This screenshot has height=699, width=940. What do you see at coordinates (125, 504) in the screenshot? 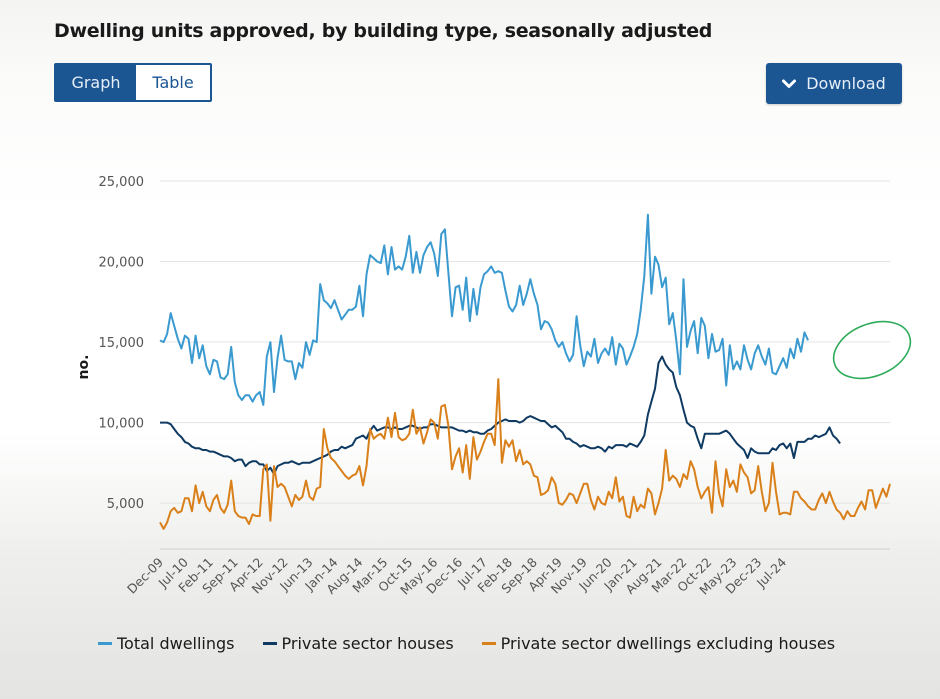
I see `y-tick-label: 5,000` at bounding box center [125, 504].